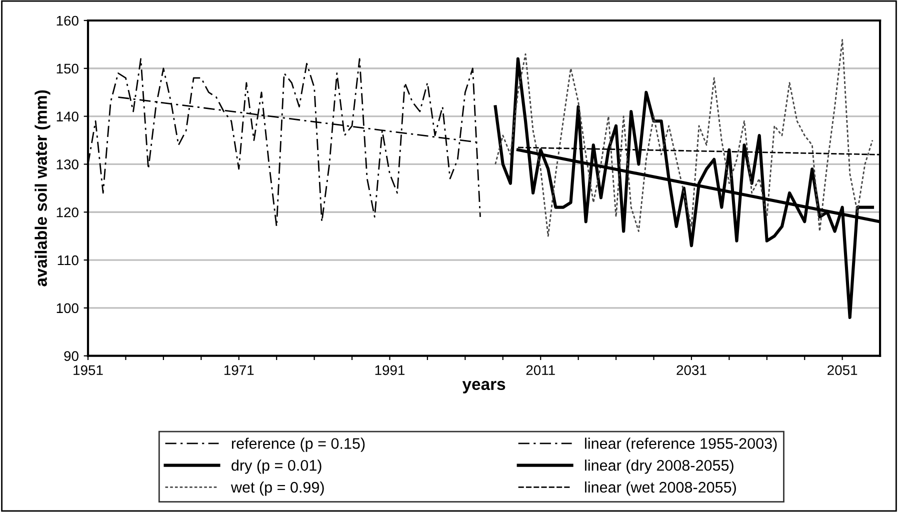 The width and height of the screenshot is (898, 512). Describe the element at coordinates (681, 445) in the screenshot. I see `legend-label: linear (reference 1955-2003)` at that location.